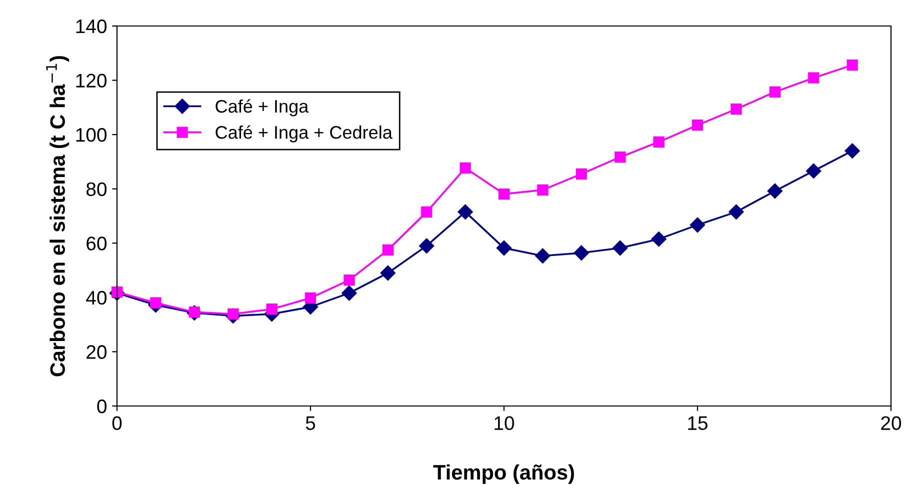 This screenshot has height=503, width=906. What do you see at coordinates (91, 135) in the screenshot?
I see `y-tick-label: 100` at bounding box center [91, 135].